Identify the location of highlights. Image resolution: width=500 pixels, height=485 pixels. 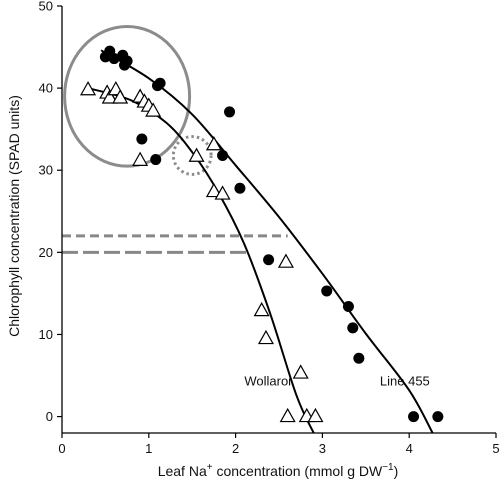
(138, 100).